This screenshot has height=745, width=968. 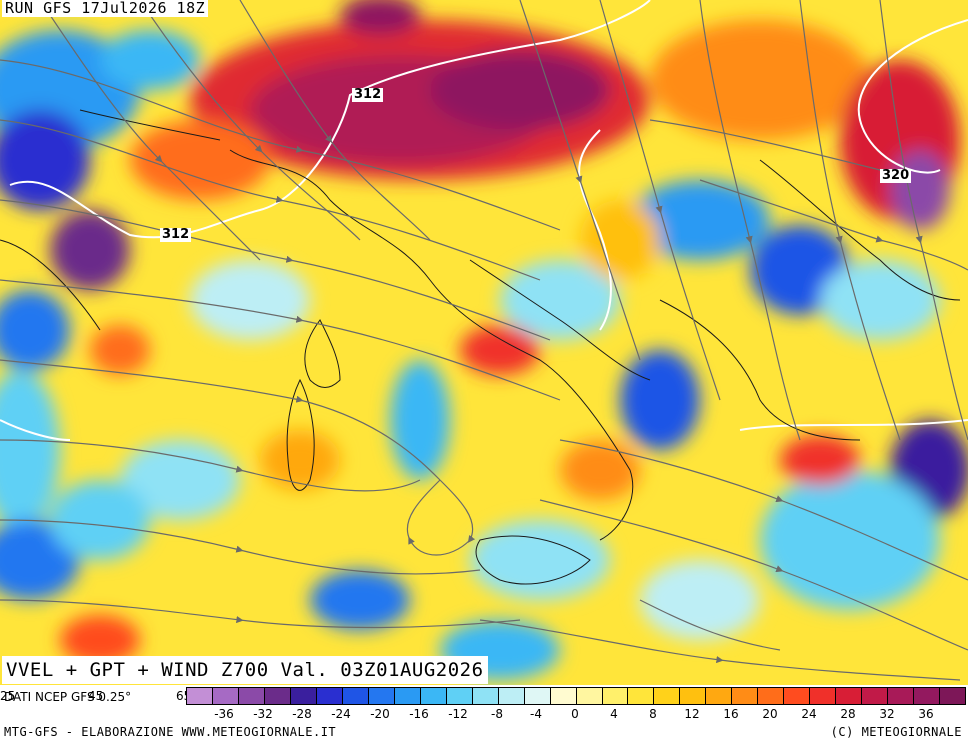 What do you see at coordinates (176, 234) in the screenshot?
I see `contour-label-312-west: 312` at bounding box center [176, 234].